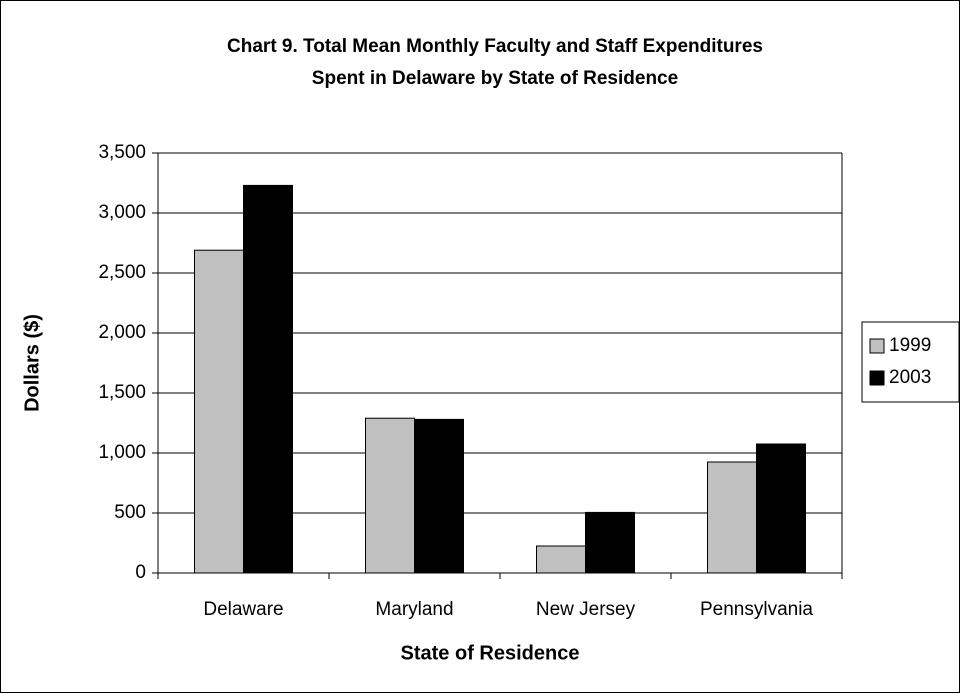 This screenshot has width=961, height=694. Describe the element at coordinates (122, 272) in the screenshot. I see `y-tick-label: 2,500` at that location.